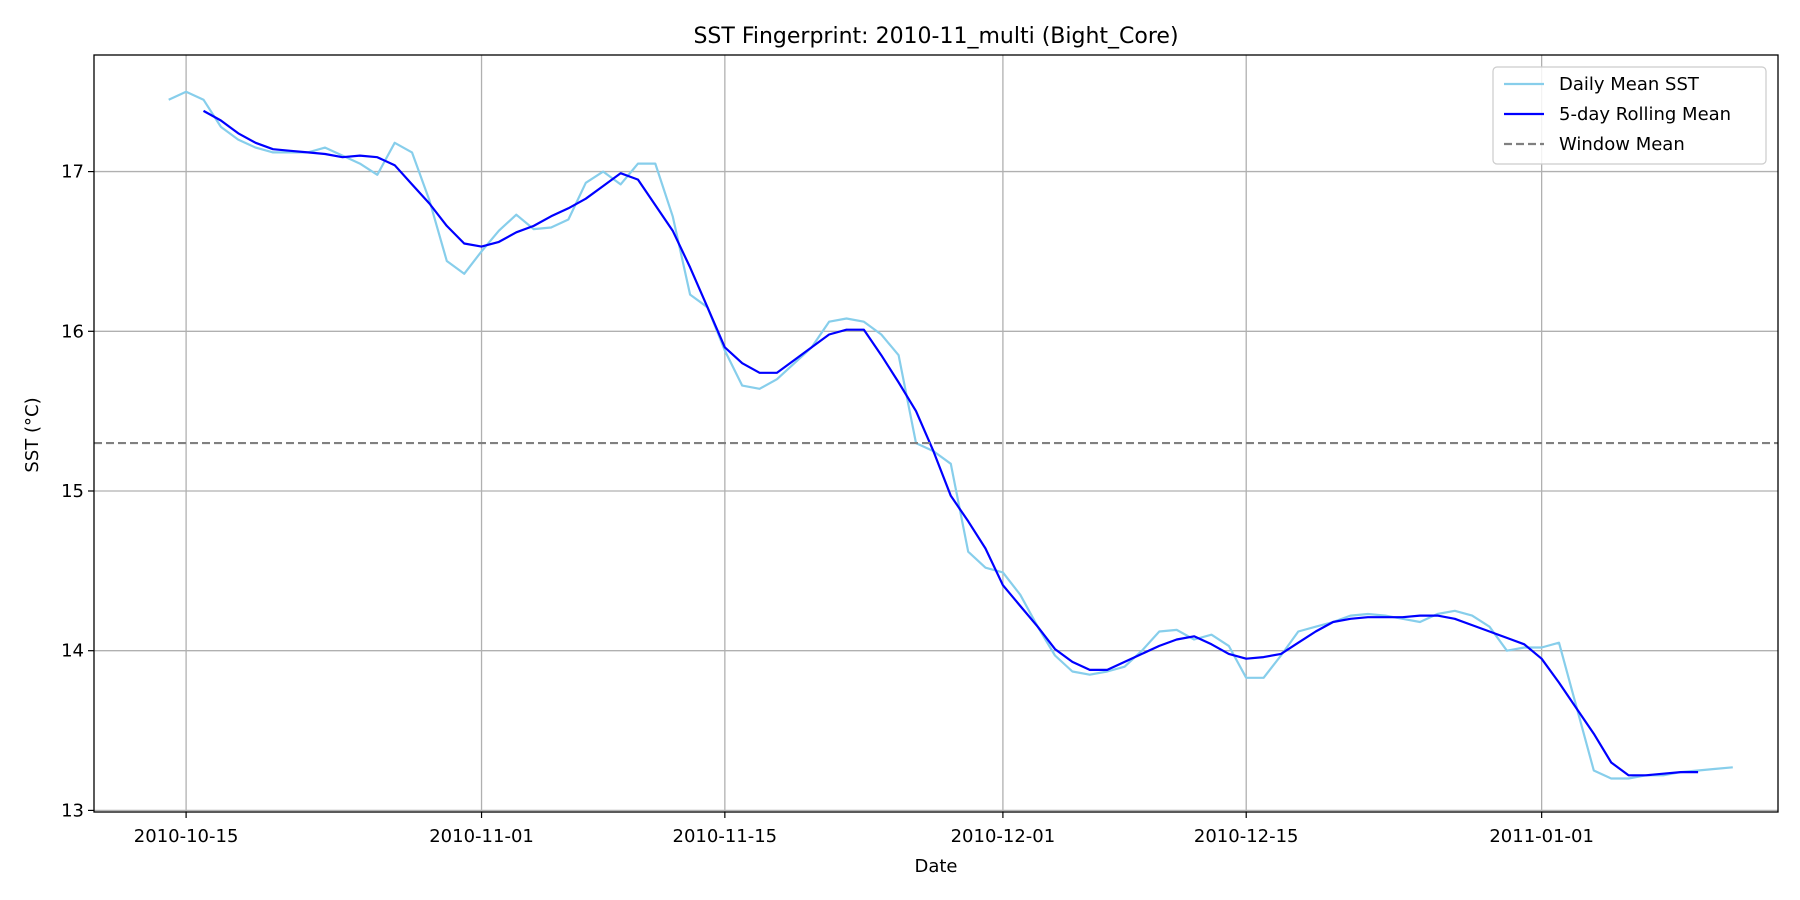 Image resolution: width=1800 pixels, height=900 pixels. What do you see at coordinates (1629, 84) in the screenshot?
I see `legend-label-daily: Daily Mean SST` at bounding box center [1629, 84].